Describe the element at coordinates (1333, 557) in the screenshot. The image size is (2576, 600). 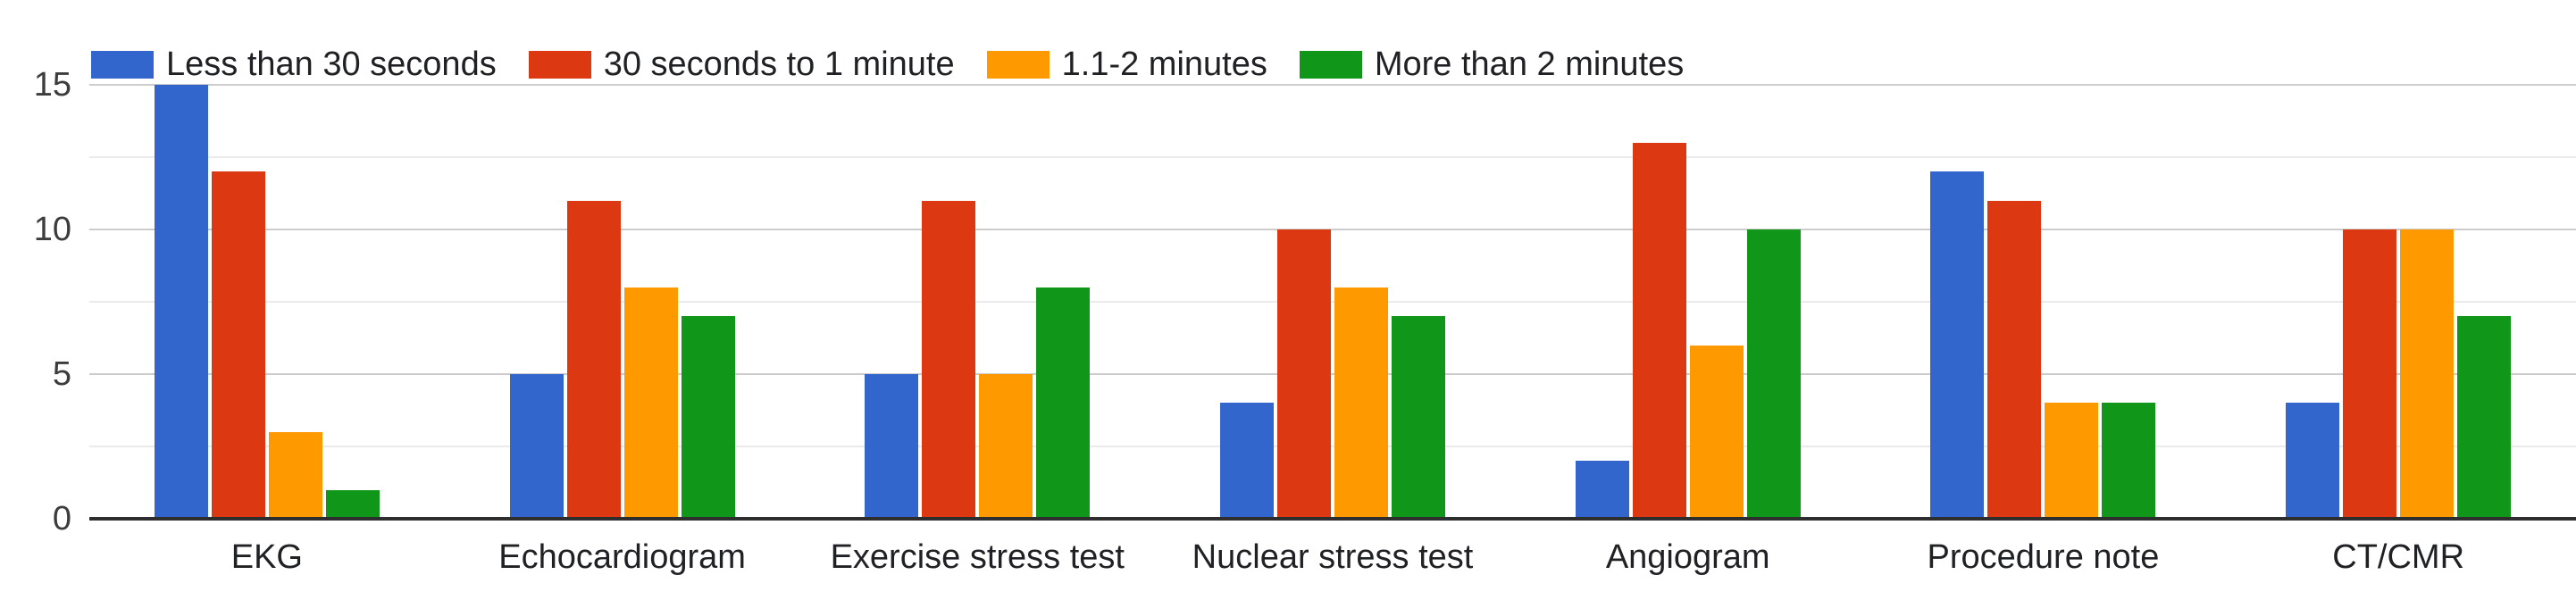
I see `x-axis-category-label: Nuclear stress test` at that location.